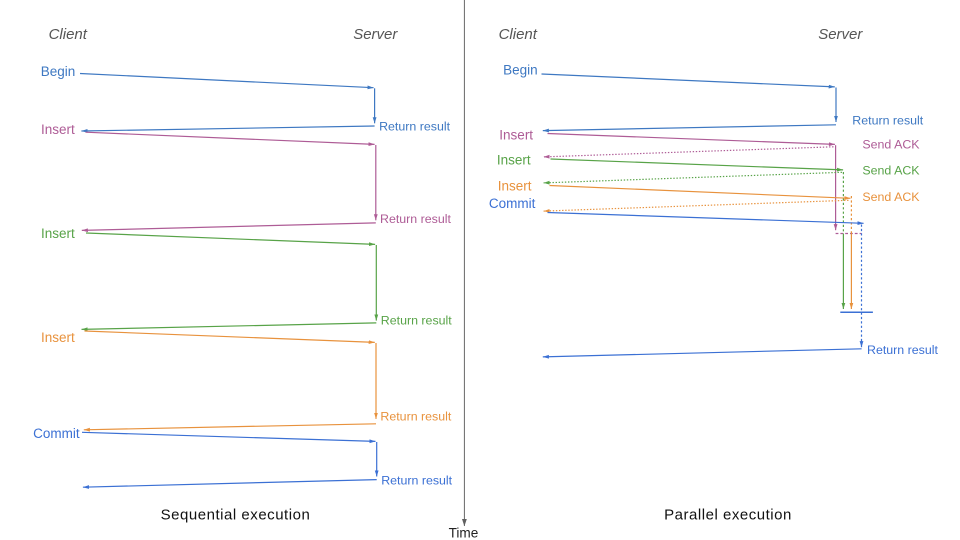 The height and width of the screenshot is (540, 960). I want to click on svg-text: Time, so click(464, 533).